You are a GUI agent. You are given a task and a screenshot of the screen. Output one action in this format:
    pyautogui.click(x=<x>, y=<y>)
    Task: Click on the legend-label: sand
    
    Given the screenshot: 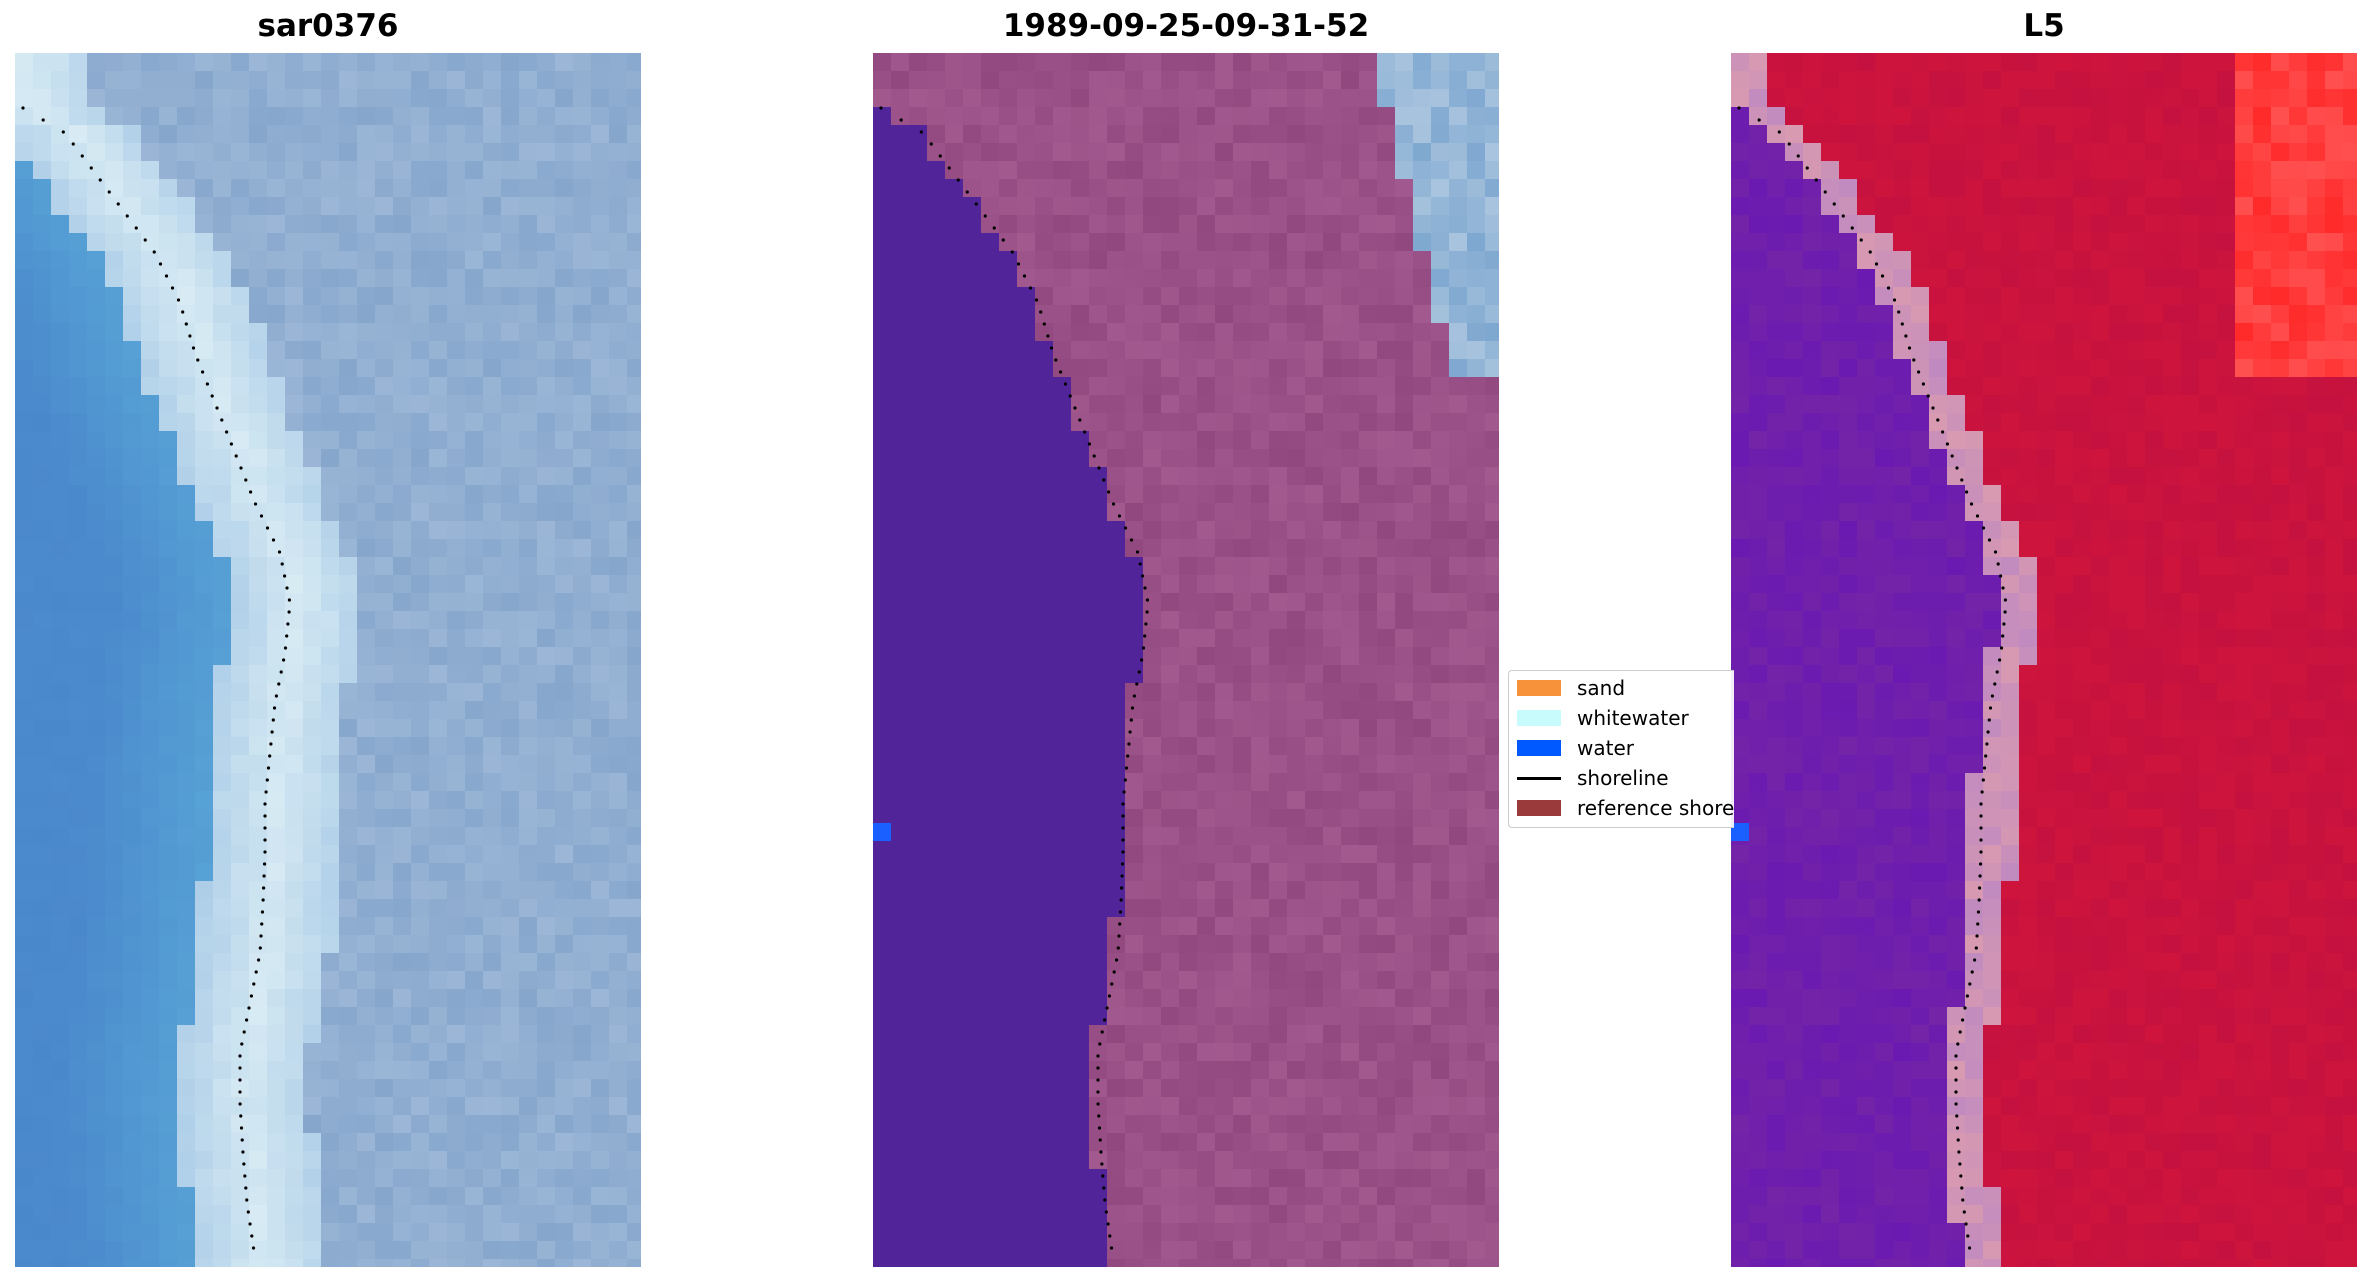 What is the action you would take?
    pyautogui.click(x=1601, y=688)
    